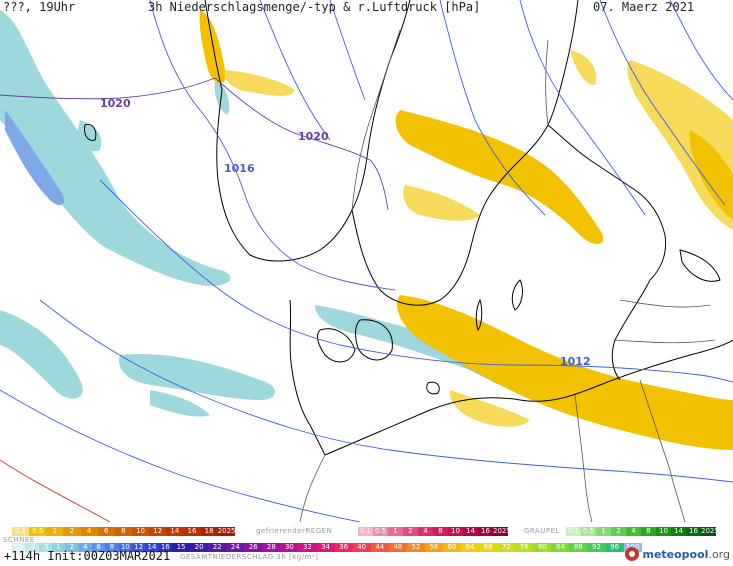  I want to click on brand-name: meteopool, so click(675, 554).